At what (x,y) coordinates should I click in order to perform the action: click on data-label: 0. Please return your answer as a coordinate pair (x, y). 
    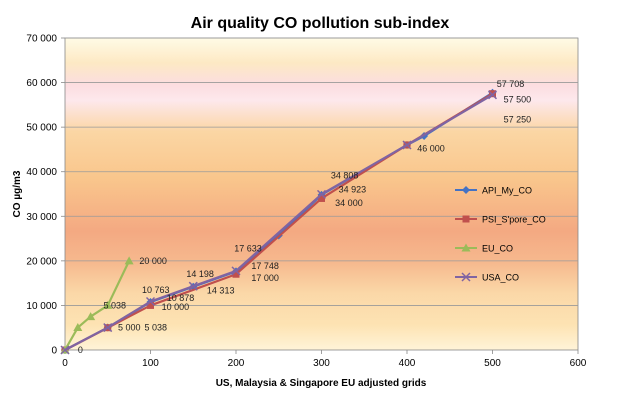
    Looking at the image, I should click on (80, 350).